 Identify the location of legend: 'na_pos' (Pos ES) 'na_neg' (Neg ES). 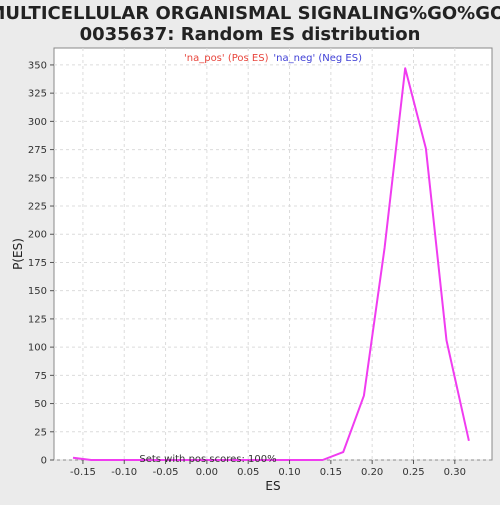
(273, 58).